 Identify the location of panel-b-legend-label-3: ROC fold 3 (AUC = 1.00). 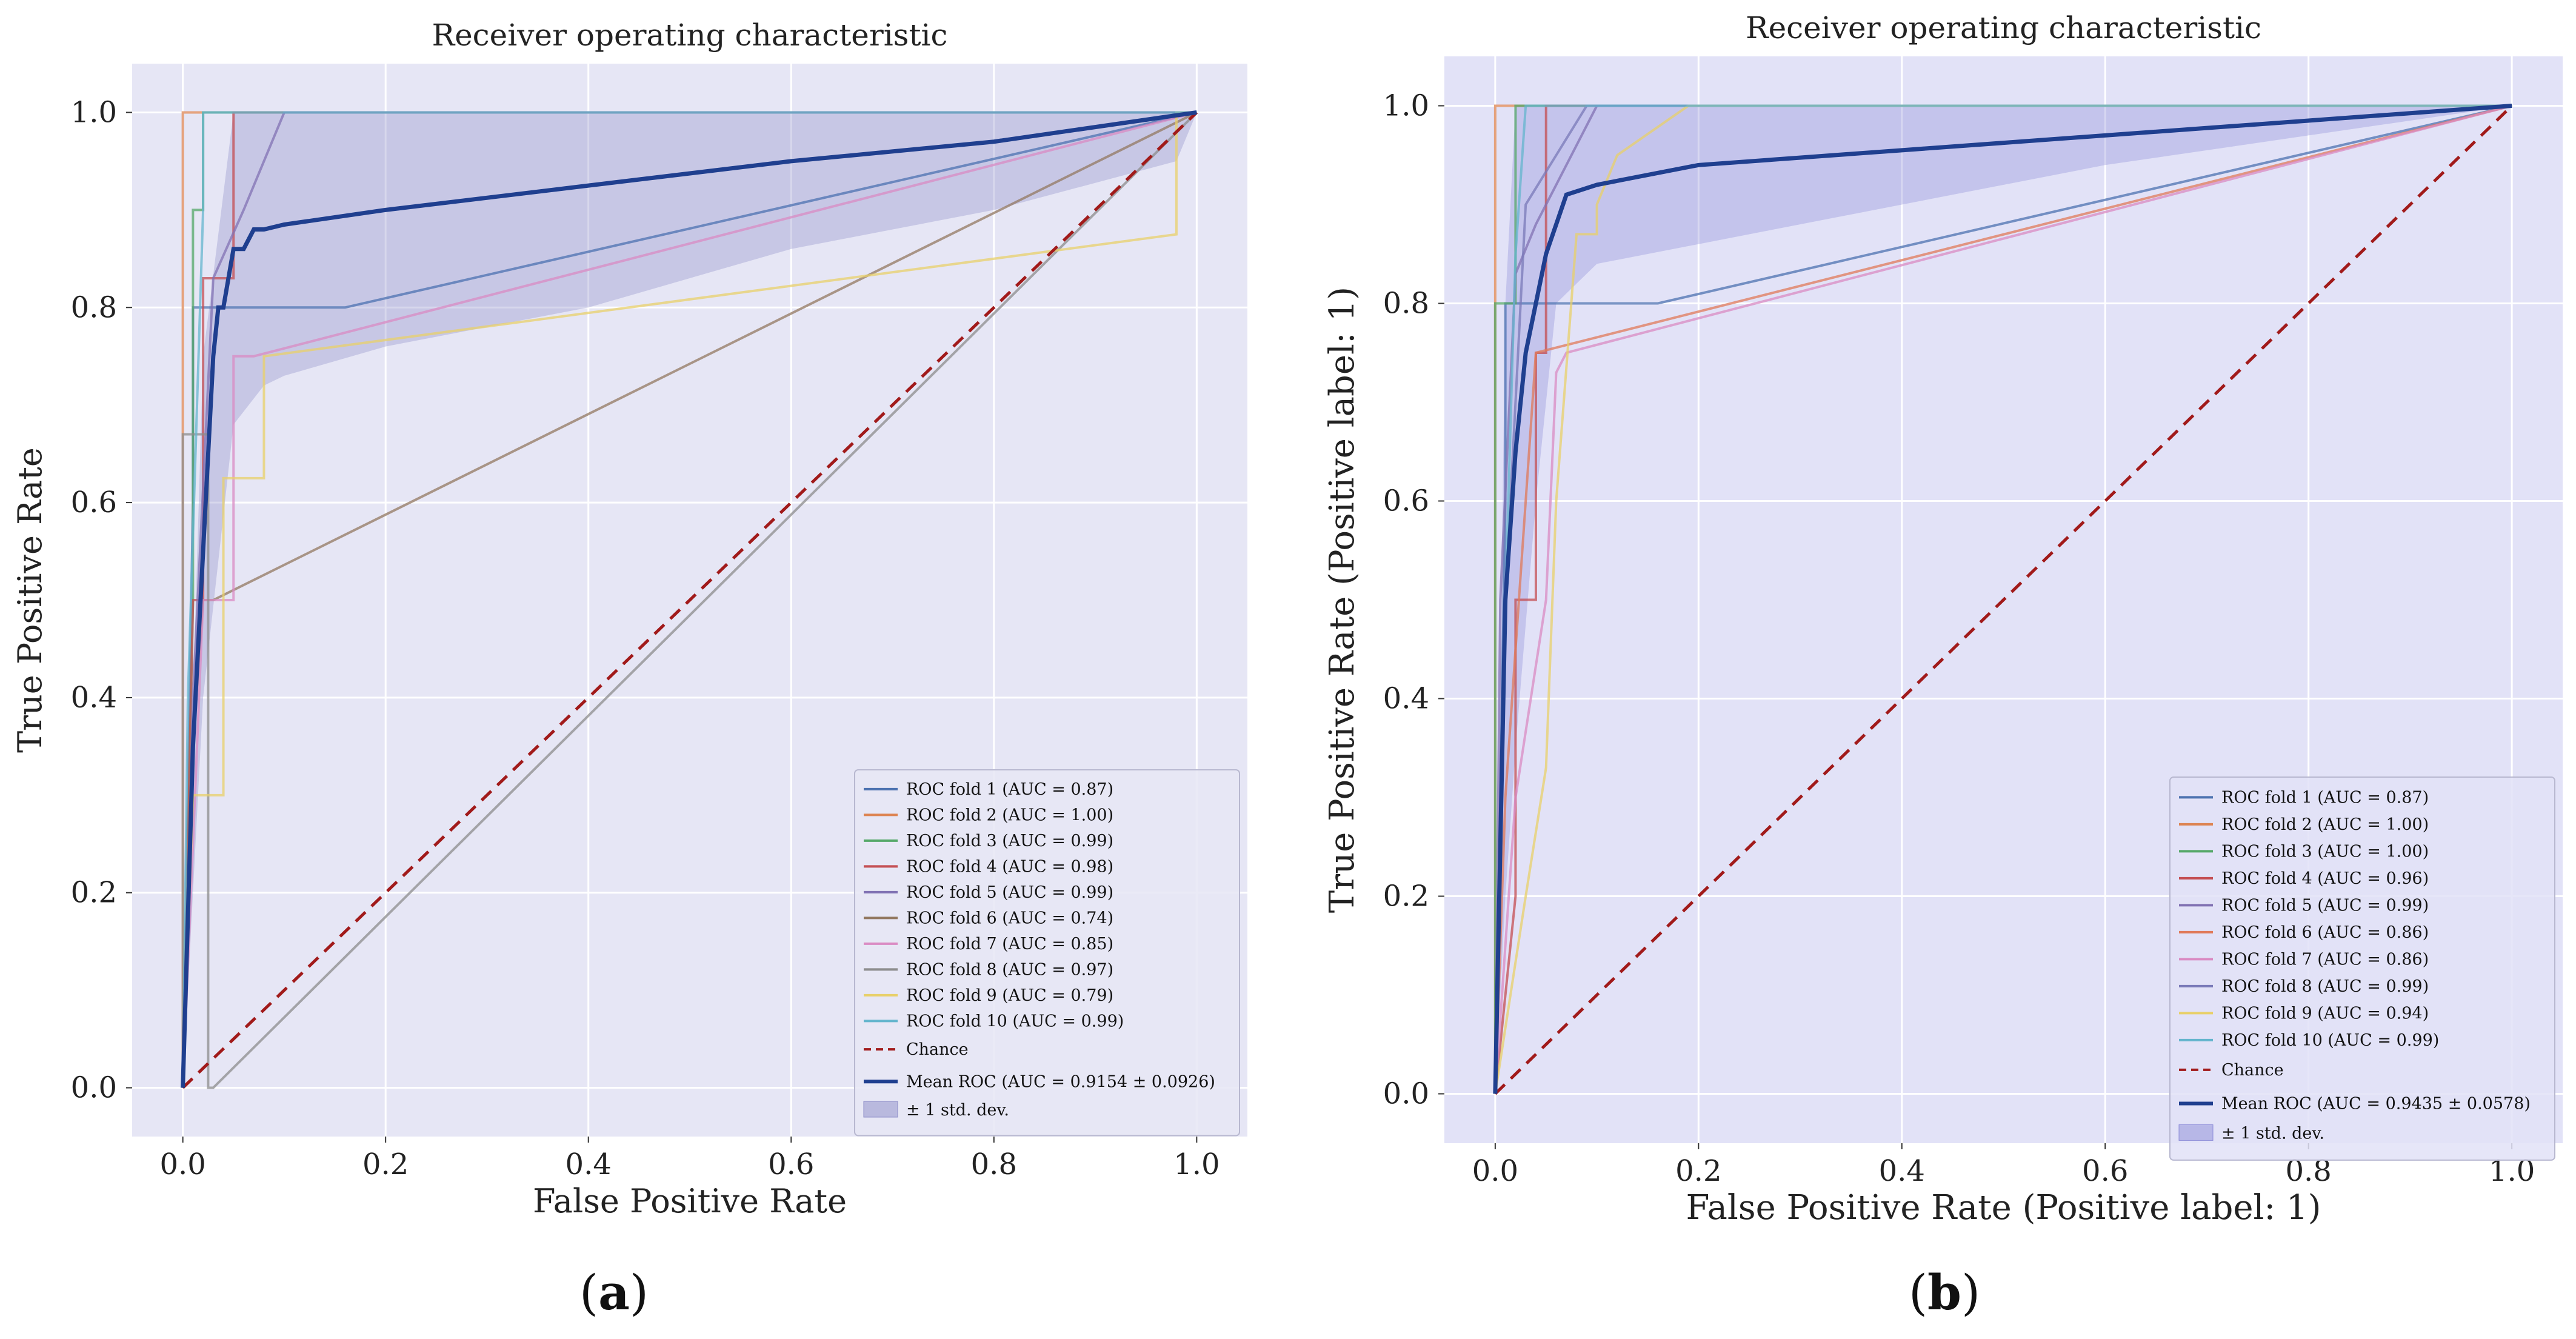
(2325, 851).